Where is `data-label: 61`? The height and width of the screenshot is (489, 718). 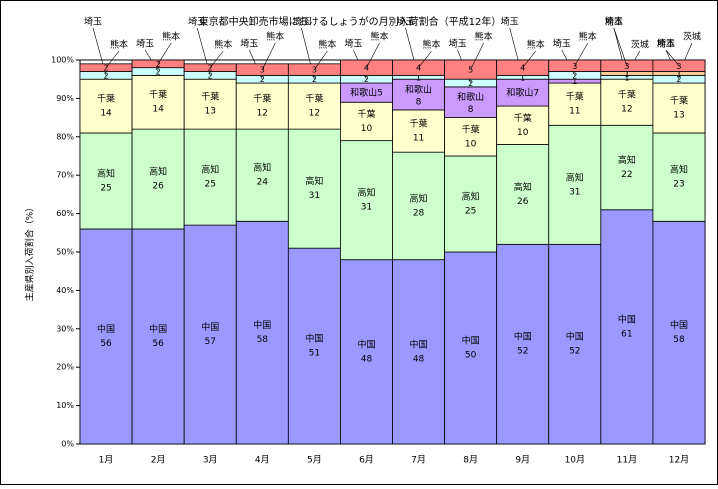 data-label: 61 is located at coordinates (626, 334).